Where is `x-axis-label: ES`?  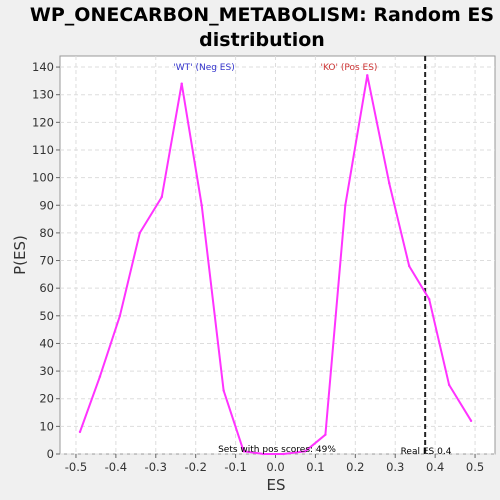
x-axis-label: ES is located at coordinates (276, 485).